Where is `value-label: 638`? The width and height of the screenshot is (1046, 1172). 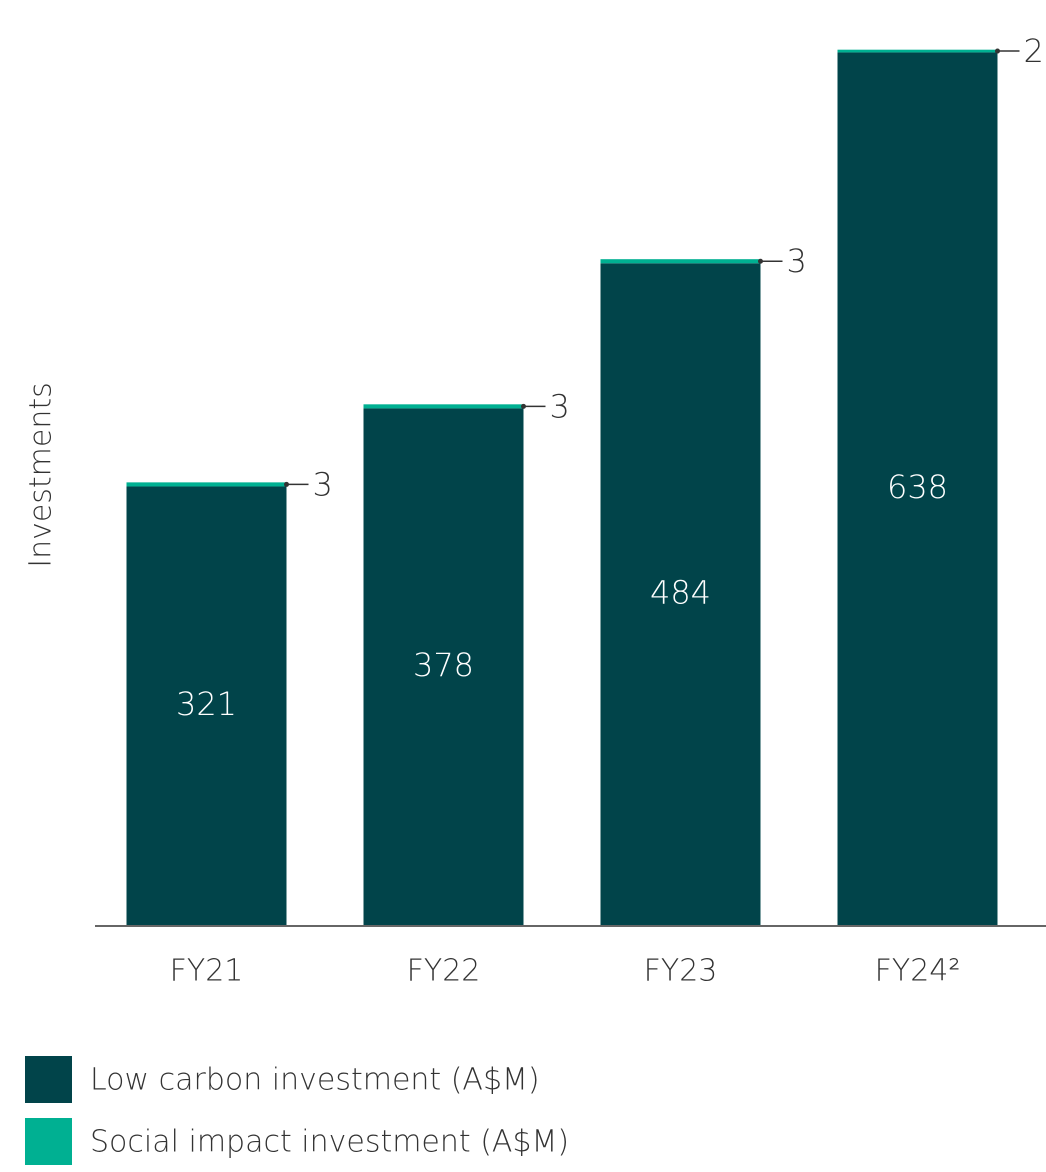
value-label: 638 is located at coordinates (917, 487).